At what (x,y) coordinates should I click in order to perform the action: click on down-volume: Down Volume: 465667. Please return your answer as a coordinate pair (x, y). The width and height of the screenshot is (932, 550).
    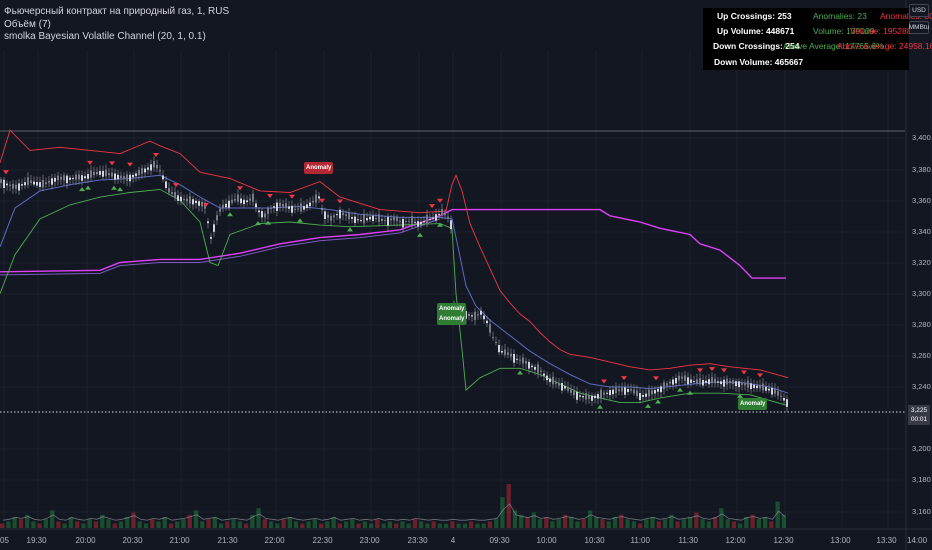
    Looking at the image, I should click on (759, 62).